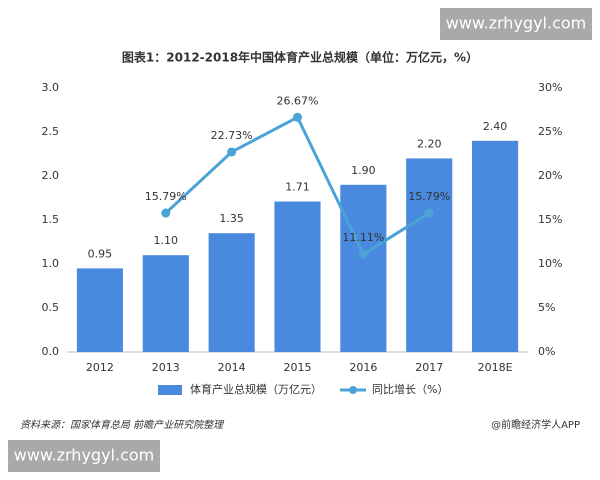 Image resolution: width=600 pixels, height=480 pixels. What do you see at coordinates (100, 367) in the screenshot?
I see `x-tick-label: 2012` at bounding box center [100, 367].